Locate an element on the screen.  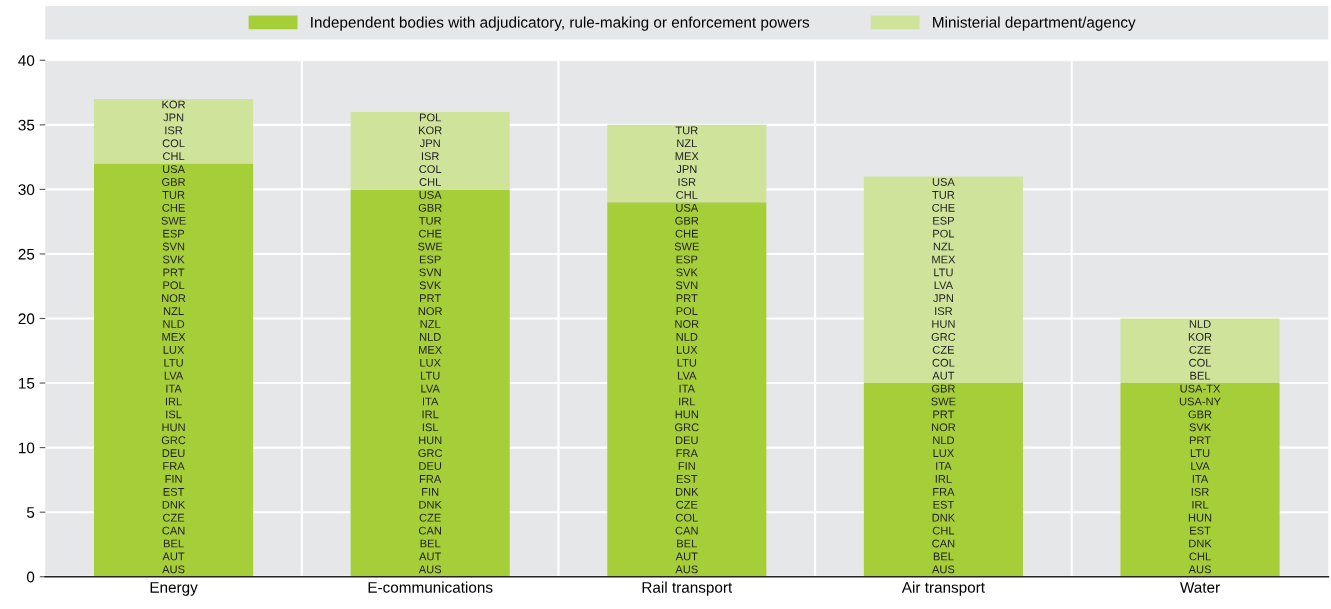
x-tick-label: Rail transport is located at coordinates (687, 588).